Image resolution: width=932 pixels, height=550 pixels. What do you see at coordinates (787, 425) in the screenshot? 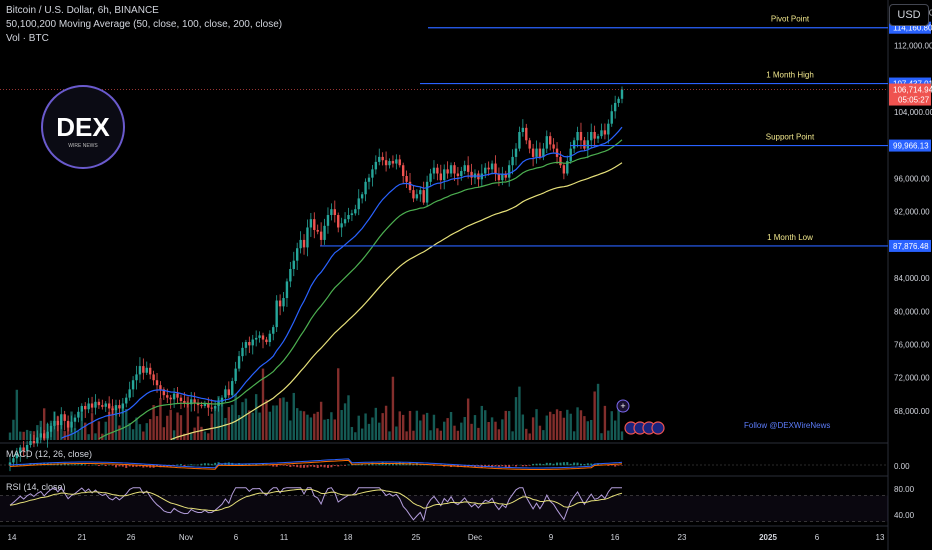
I see `follow-text: Follow @DEXWireNews` at bounding box center [787, 425].